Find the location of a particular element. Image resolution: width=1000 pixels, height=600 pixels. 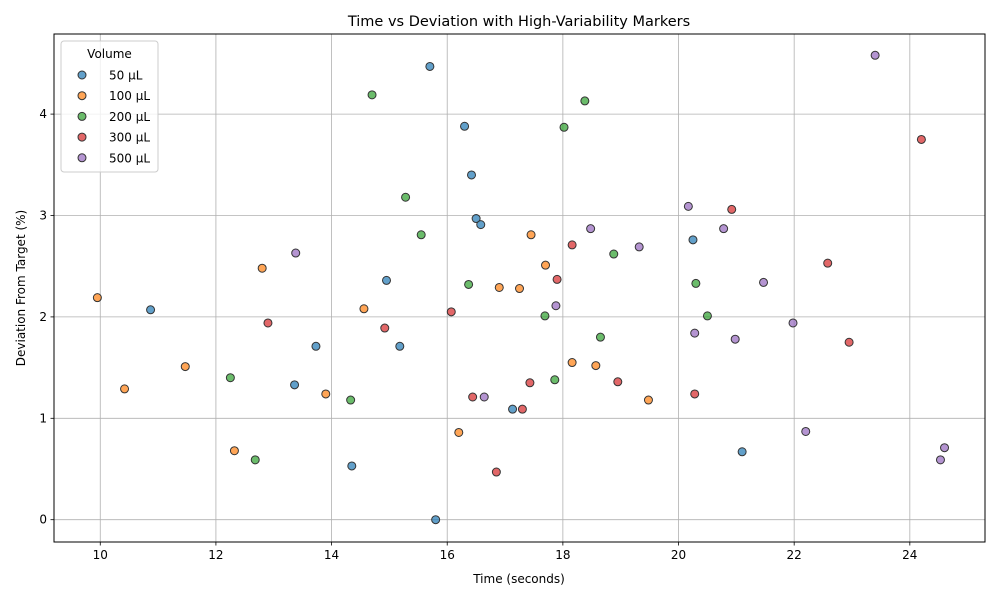

y-axis-label: Deviation From Target (%) is located at coordinates (21, 288).